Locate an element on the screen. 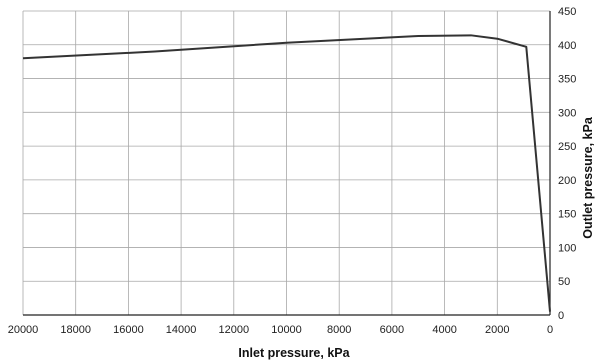 This screenshot has height=362, width=597. x-tick-label: 0 is located at coordinates (550, 330).